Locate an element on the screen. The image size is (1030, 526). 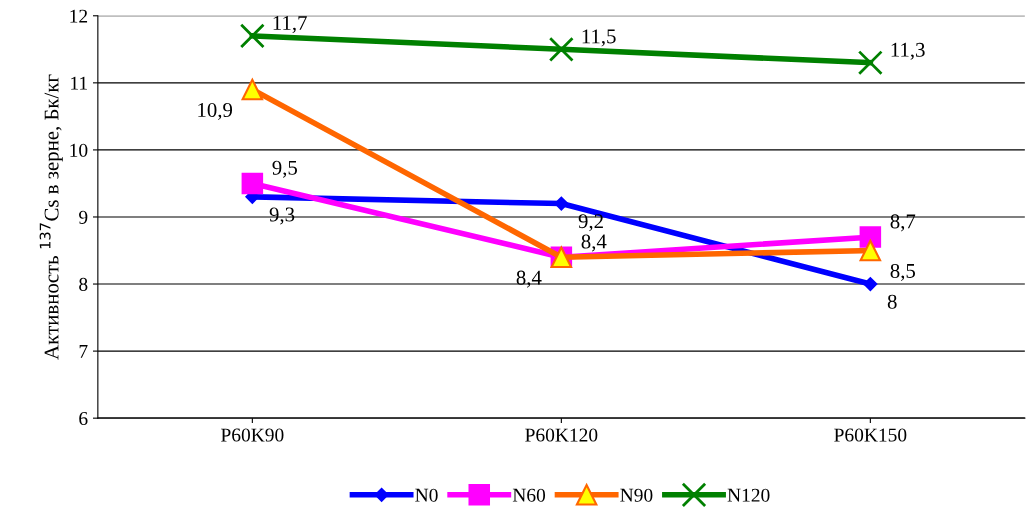
data-label: 9,3 is located at coordinates (282, 216).